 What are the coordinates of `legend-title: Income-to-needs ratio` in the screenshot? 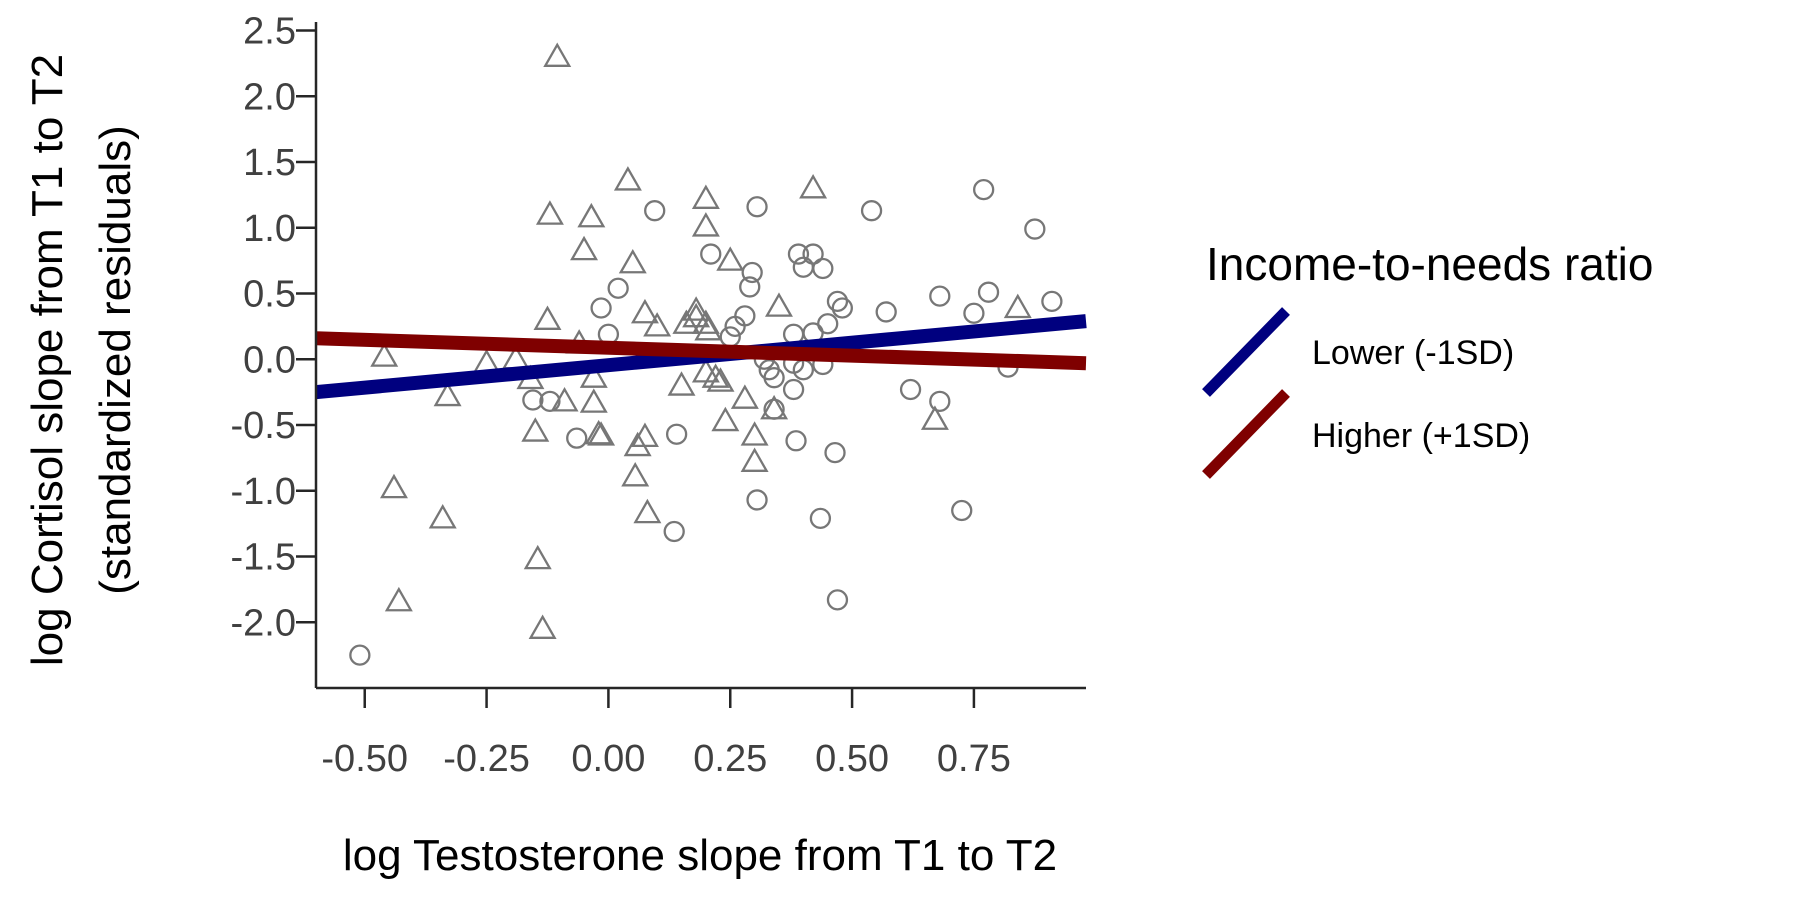 It's located at (1429, 264).